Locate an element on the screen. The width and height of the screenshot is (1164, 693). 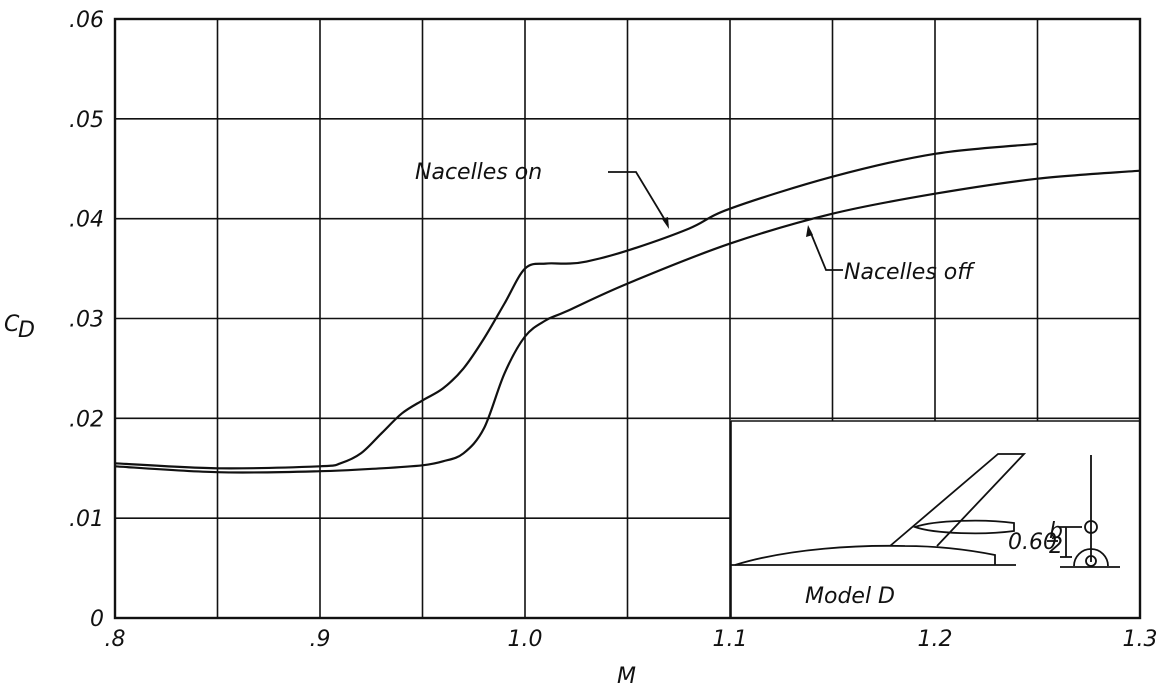
y-tick-label: .01 is located at coordinates (86, 519).